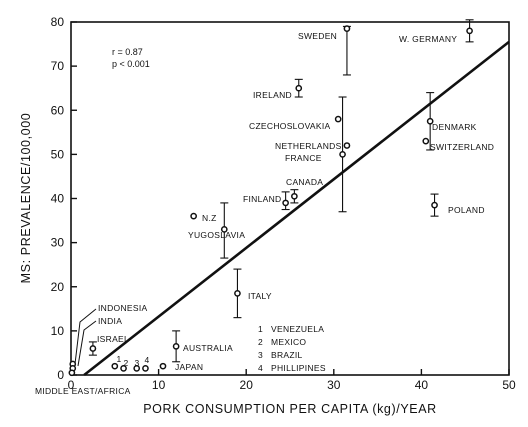  What do you see at coordinates (260, 355) in the screenshot?
I see `legend-num-3: 3` at bounding box center [260, 355].